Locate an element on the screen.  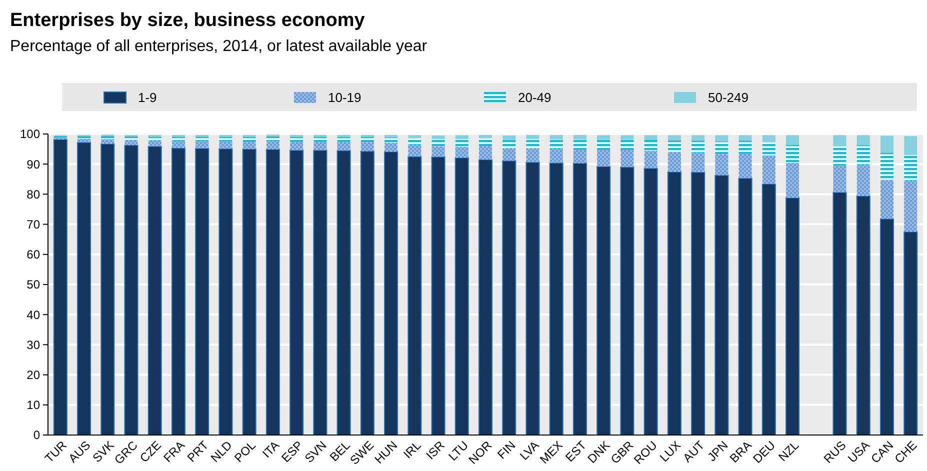
x-tick-label: ISR is located at coordinates (435, 450).